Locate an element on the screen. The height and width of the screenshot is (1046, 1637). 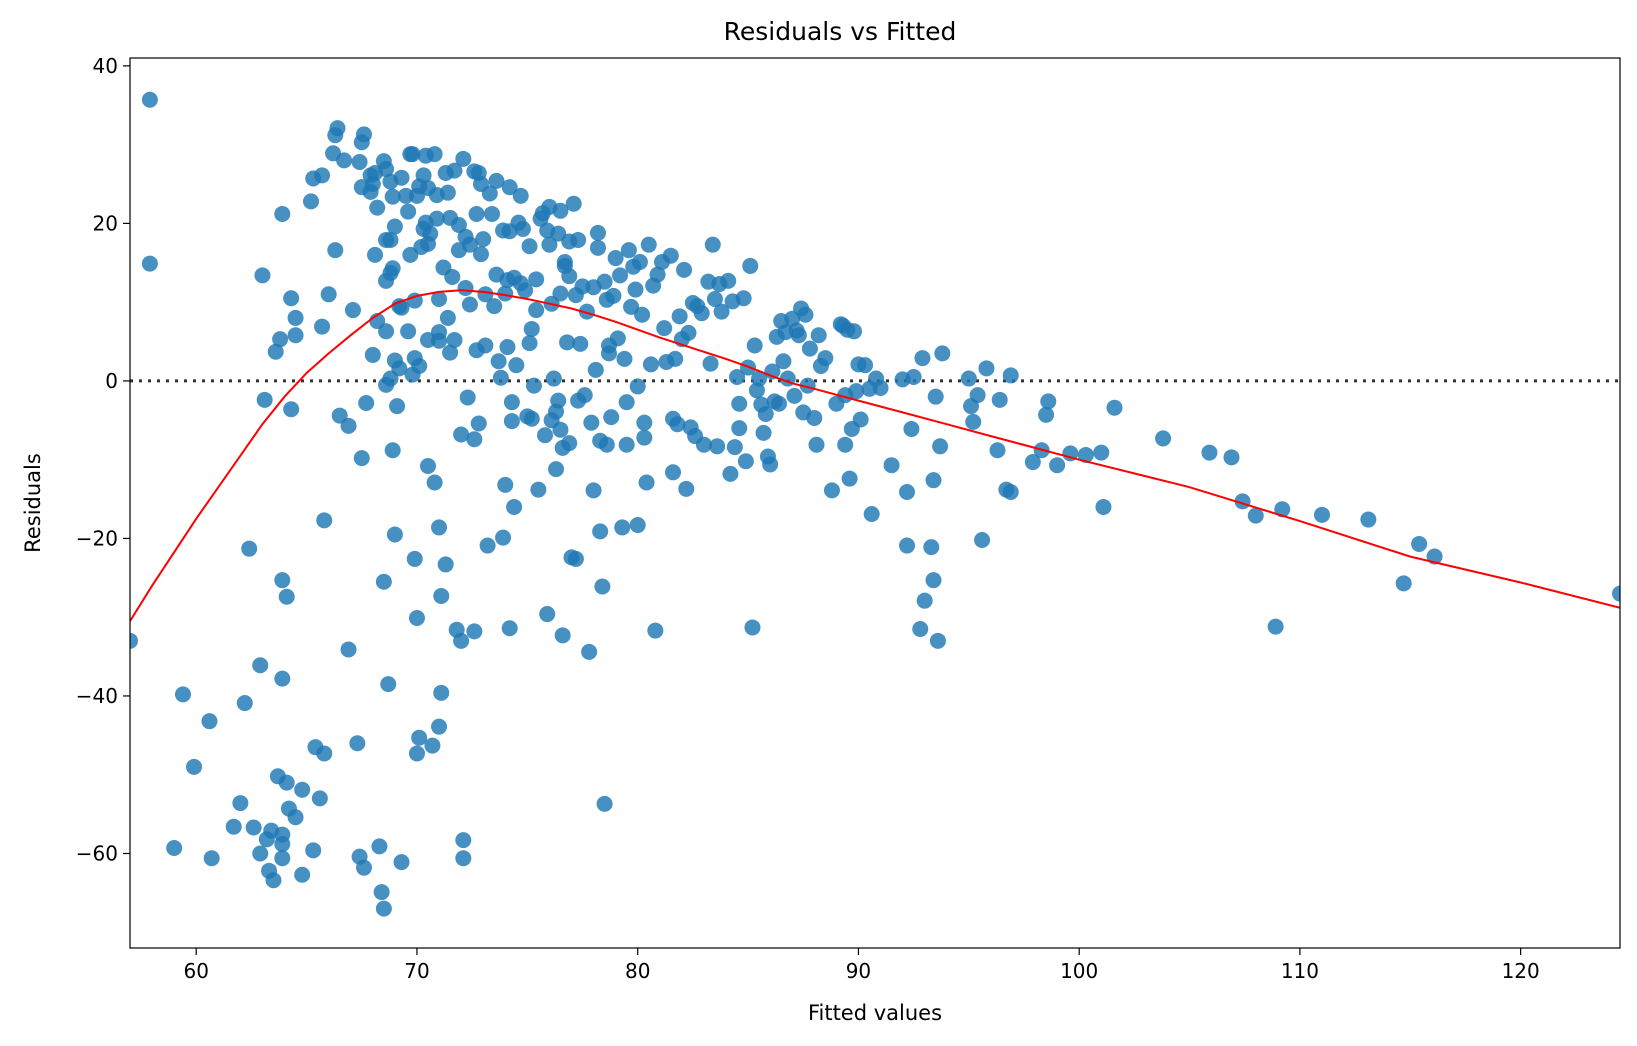
y-tick-label: 0 is located at coordinates (111, 381).